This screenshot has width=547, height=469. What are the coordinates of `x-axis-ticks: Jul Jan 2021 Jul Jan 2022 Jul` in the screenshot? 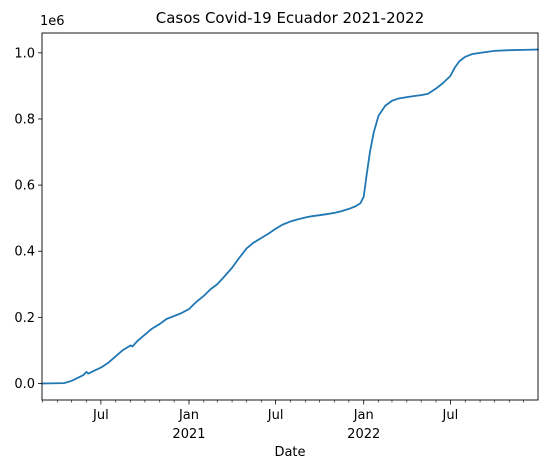 It's located at (282, 421).